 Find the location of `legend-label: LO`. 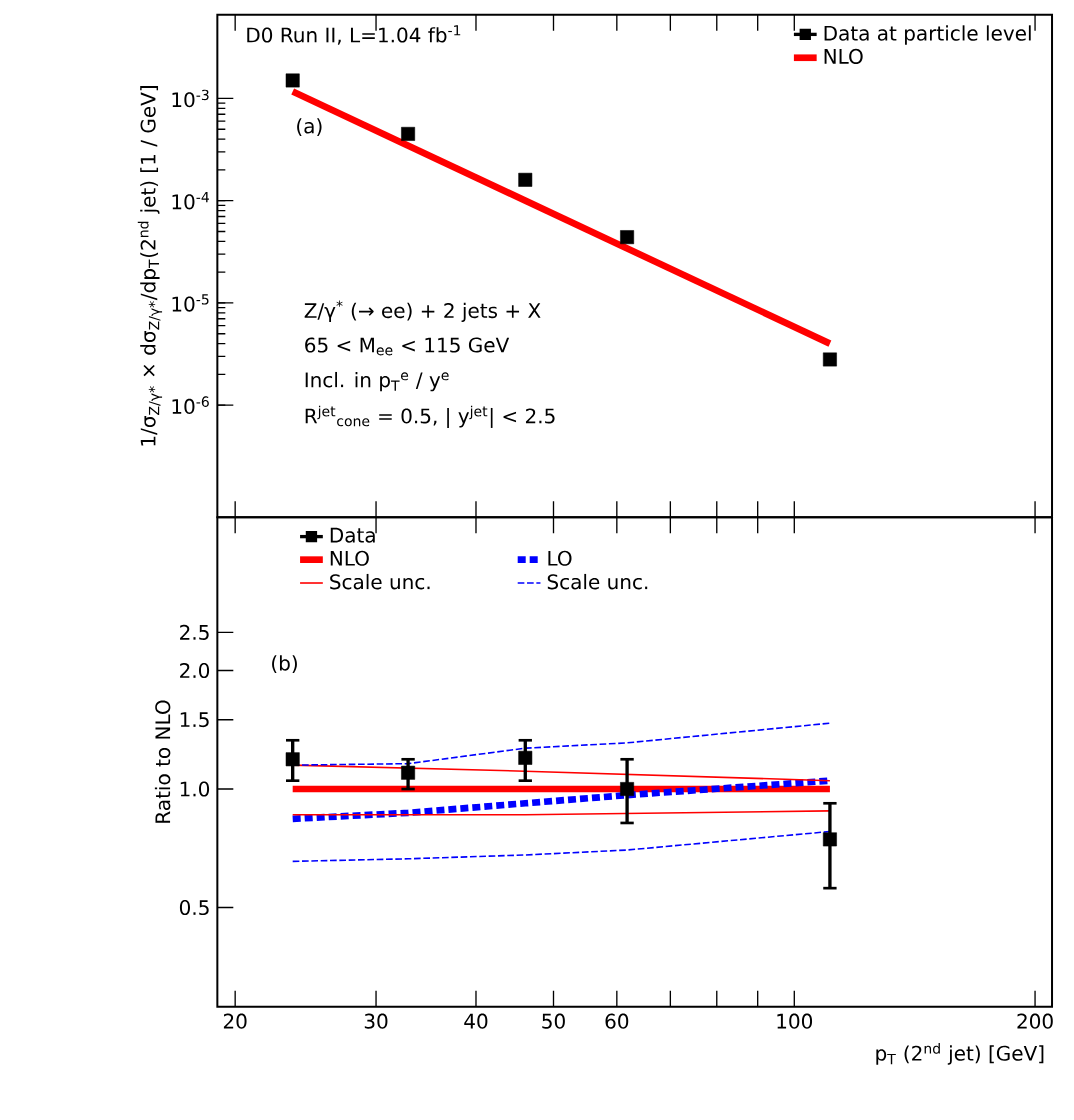

legend-label: LO is located at coordinates (560, 558).